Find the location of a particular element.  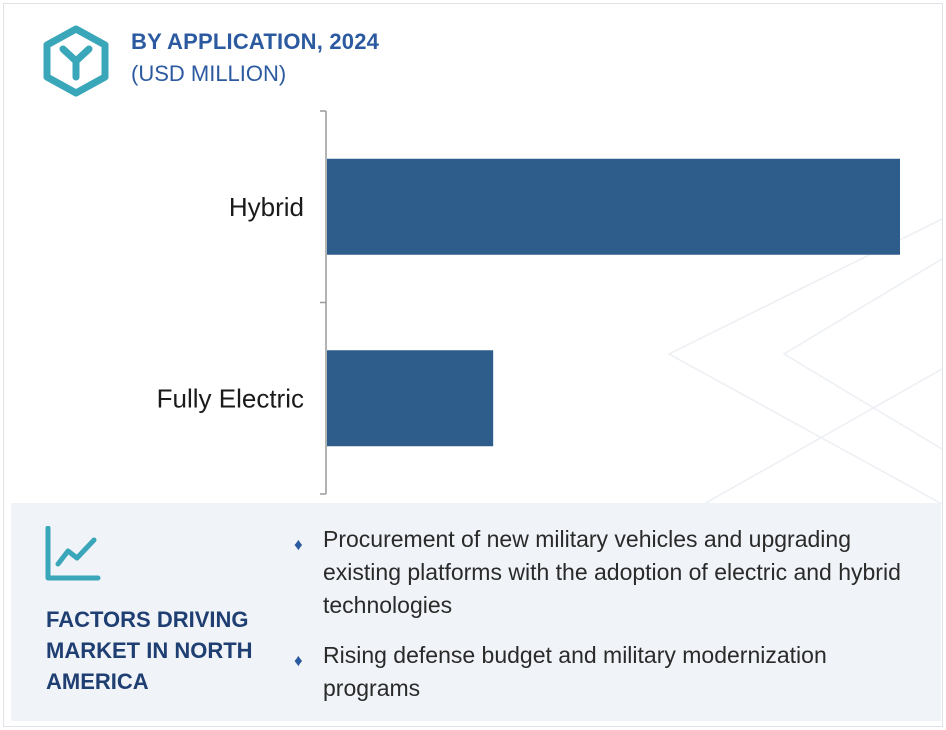

hexagon-y-logo-icon is located at coordinates (76, 61).